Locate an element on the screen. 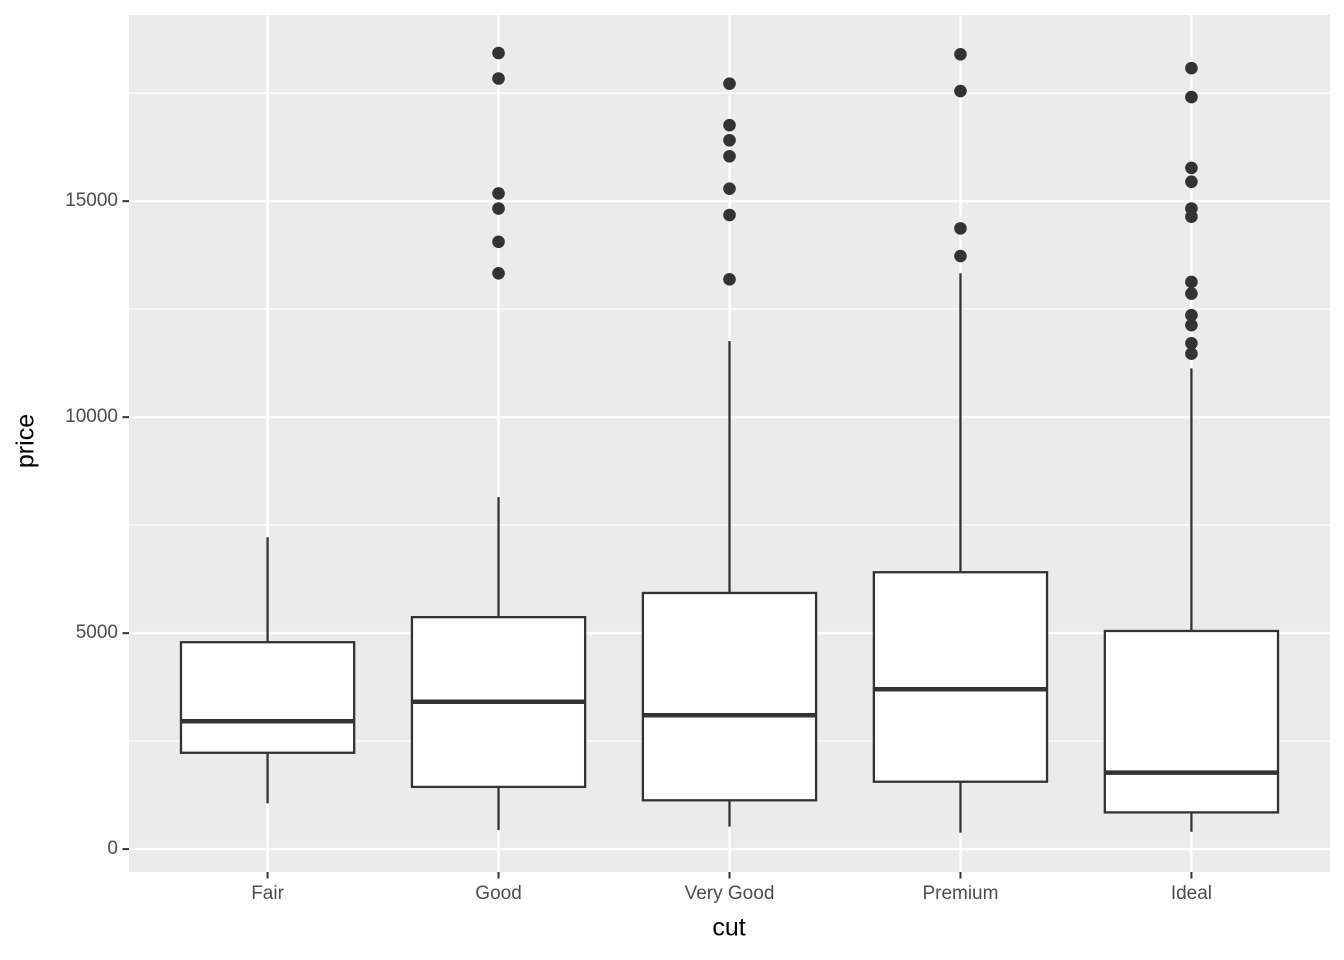 This screenshot has width=1344, height=960. x-tick-label-very-good: Very Good is located at coordinates (729, 893).